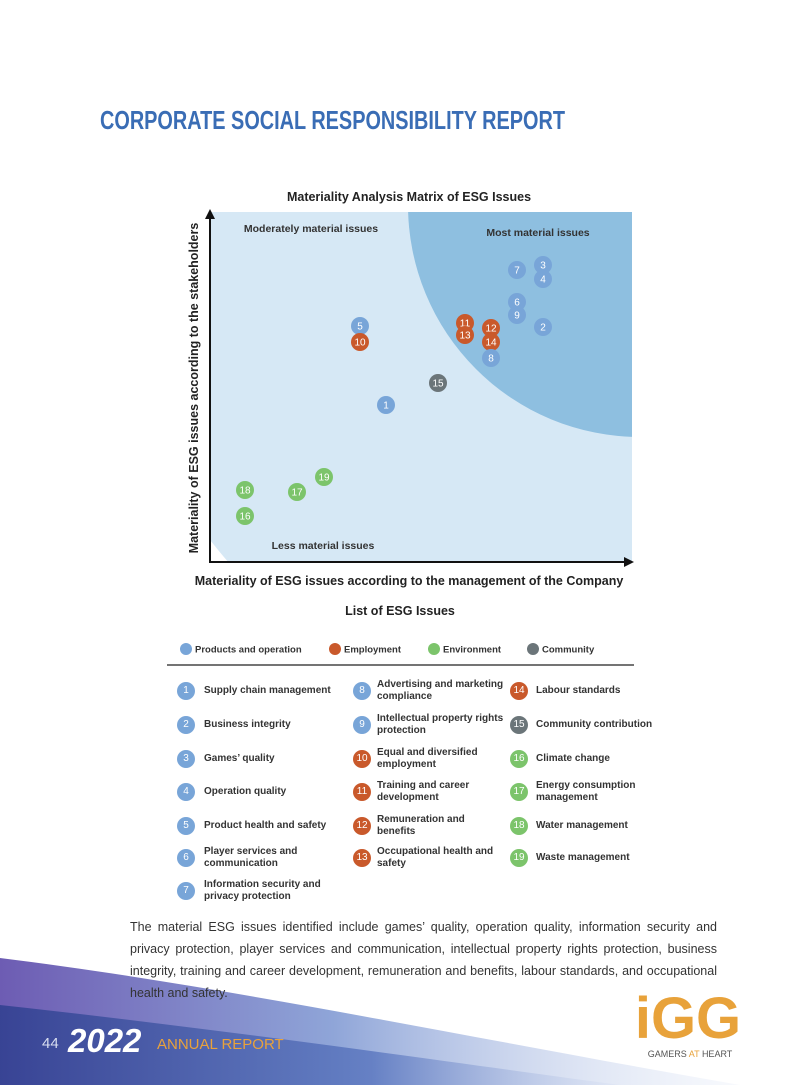  I want to click on point-label: 3, so click(543, 266).